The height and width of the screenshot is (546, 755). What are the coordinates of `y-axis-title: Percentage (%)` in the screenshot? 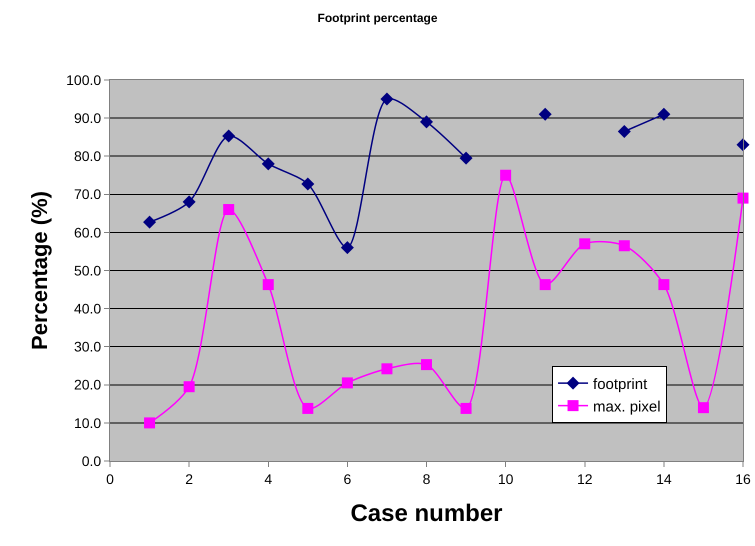 It's located at (39, 270).